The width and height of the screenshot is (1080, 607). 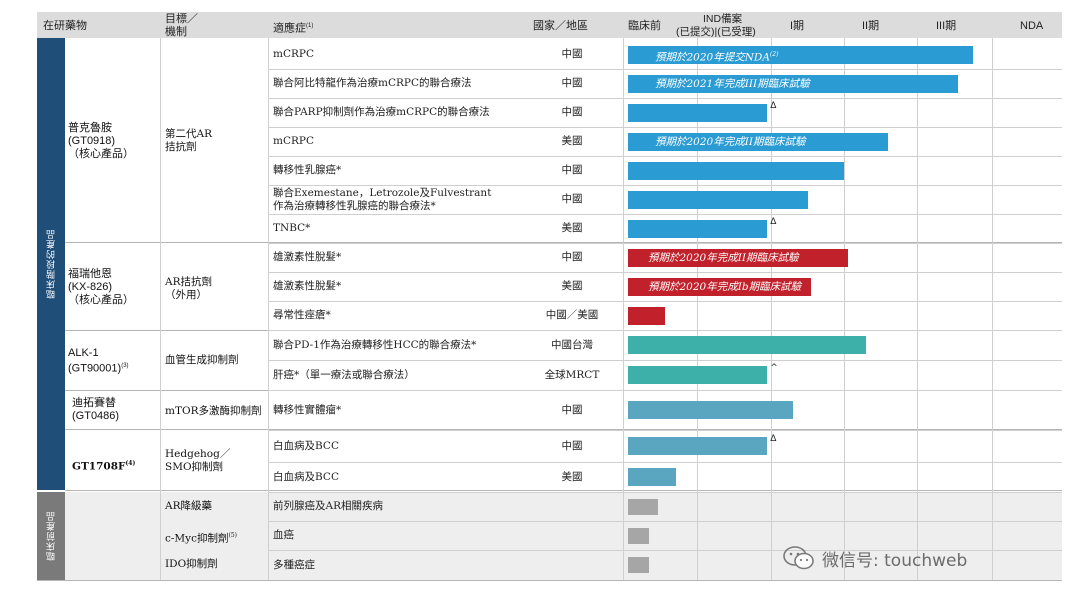 What do you see at coordinates (328, 506) in the screenshot?
I see `indication-cell: 前列腺癌及AR相關疾病` at bounding box center [328, 506].